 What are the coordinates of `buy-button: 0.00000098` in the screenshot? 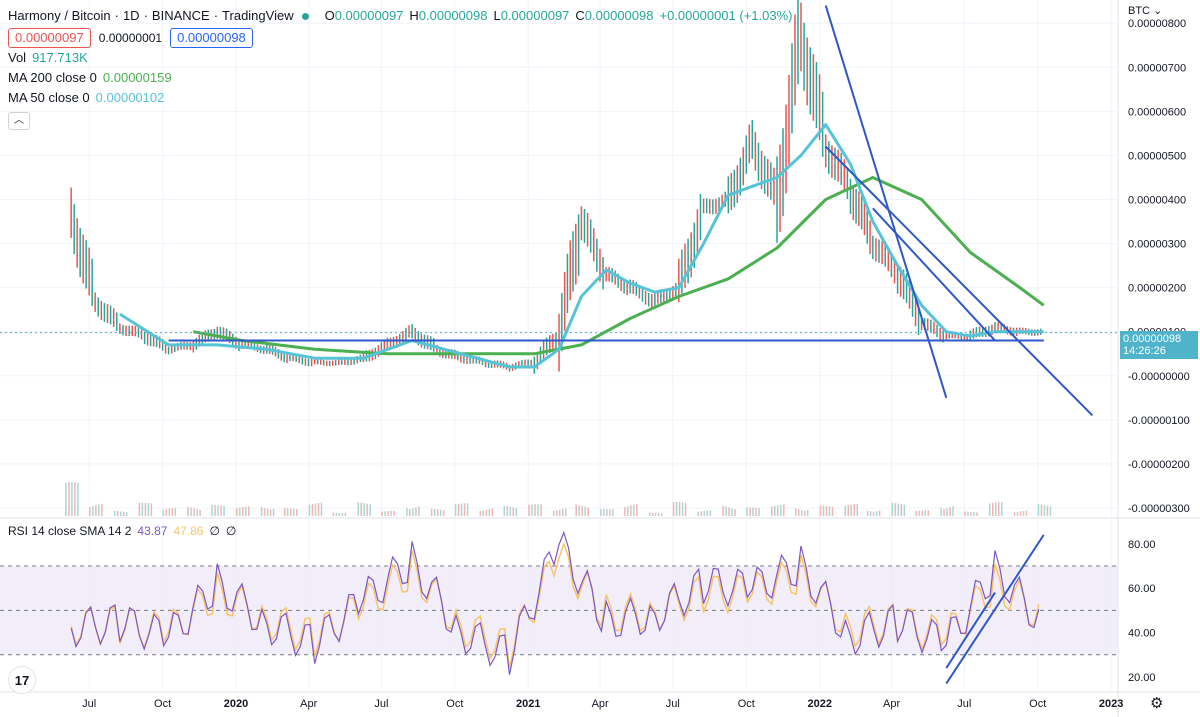 It's located at (211, 38).